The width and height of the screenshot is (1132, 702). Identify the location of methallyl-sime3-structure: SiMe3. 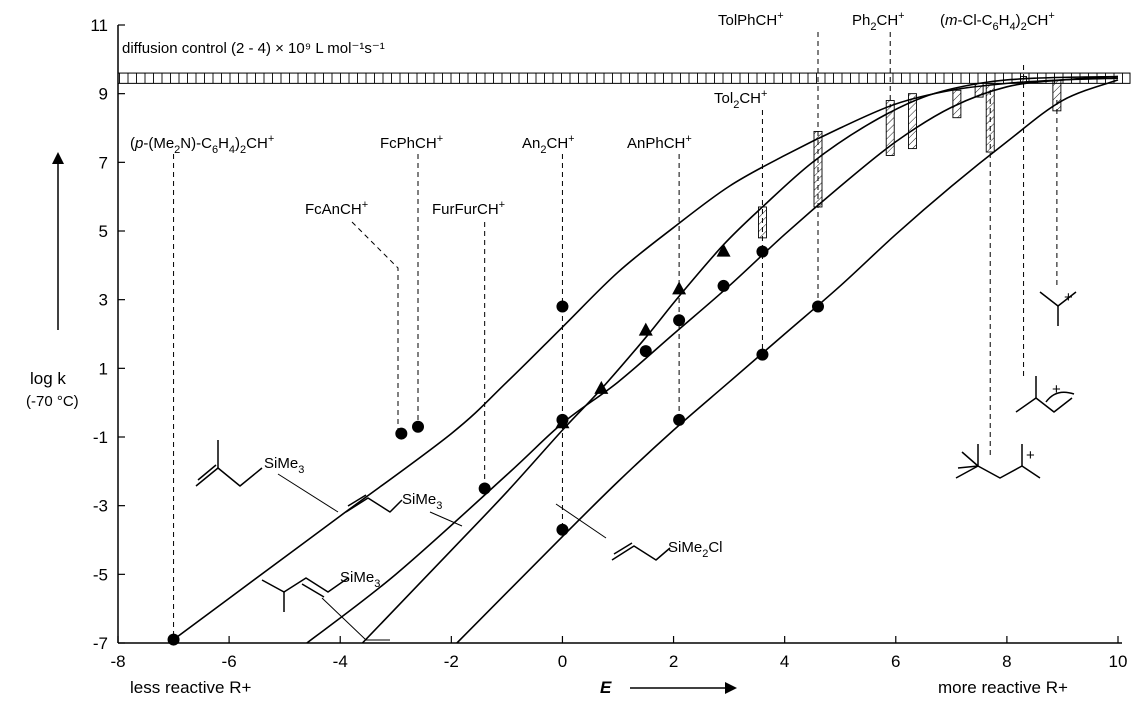
(267, 476).